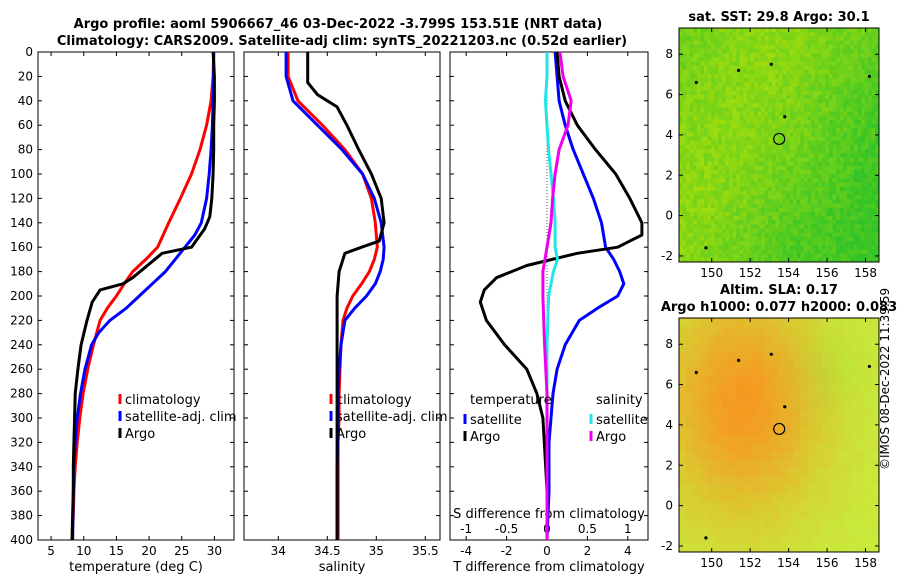  I want to click on y-tick-label: 0, so click(669, 216).